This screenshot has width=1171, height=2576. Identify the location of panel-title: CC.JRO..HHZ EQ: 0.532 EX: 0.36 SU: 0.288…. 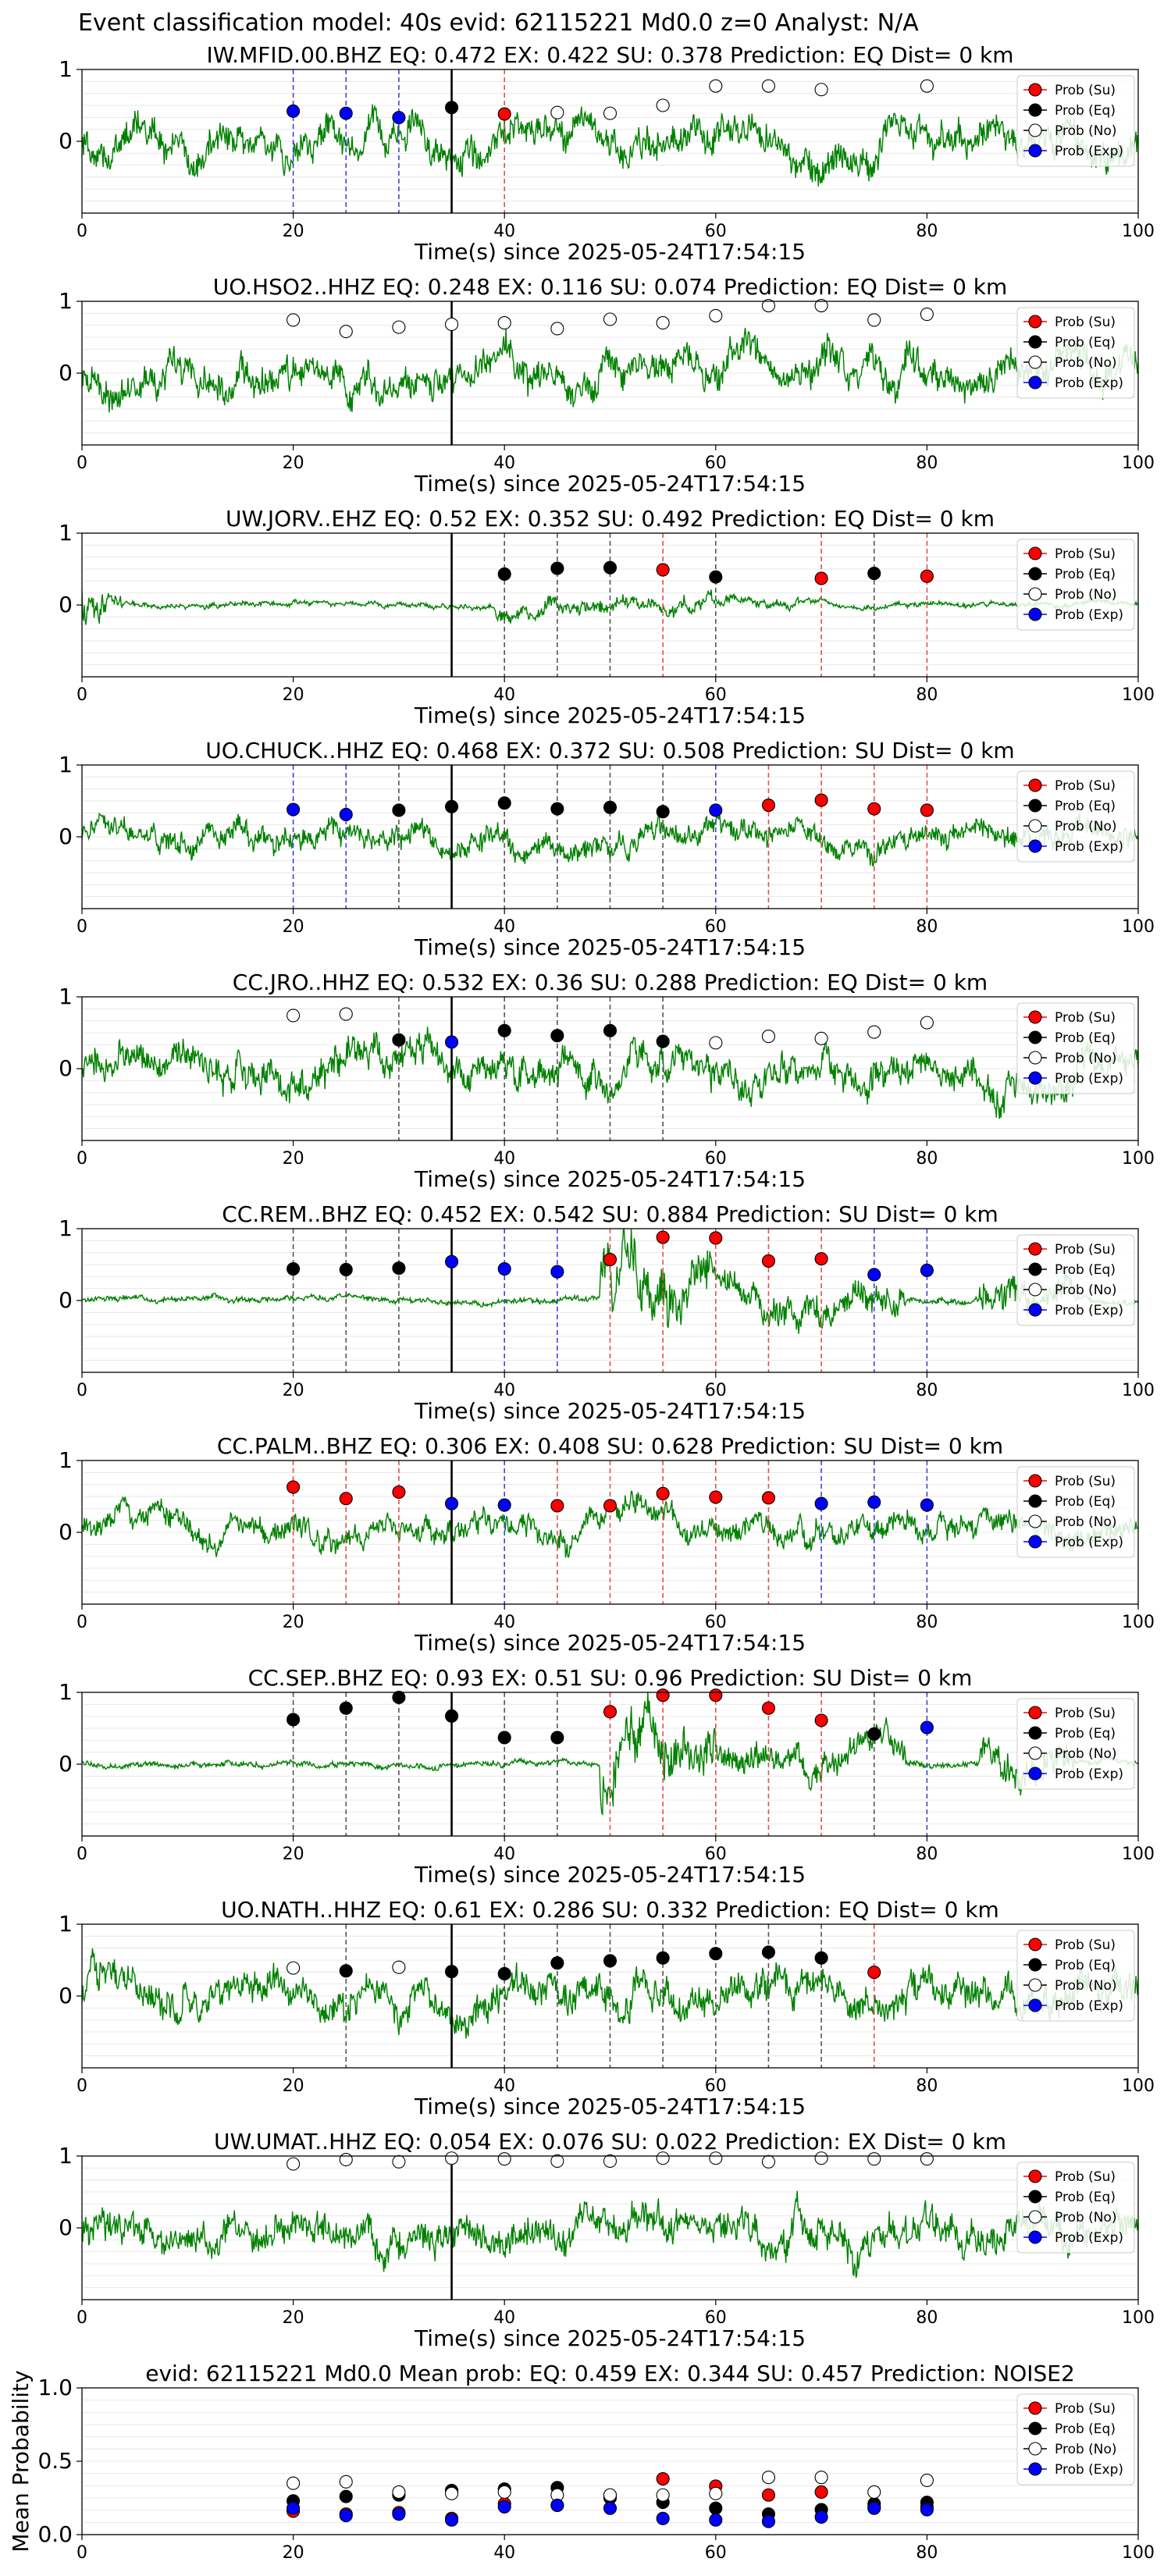
(610, 982).